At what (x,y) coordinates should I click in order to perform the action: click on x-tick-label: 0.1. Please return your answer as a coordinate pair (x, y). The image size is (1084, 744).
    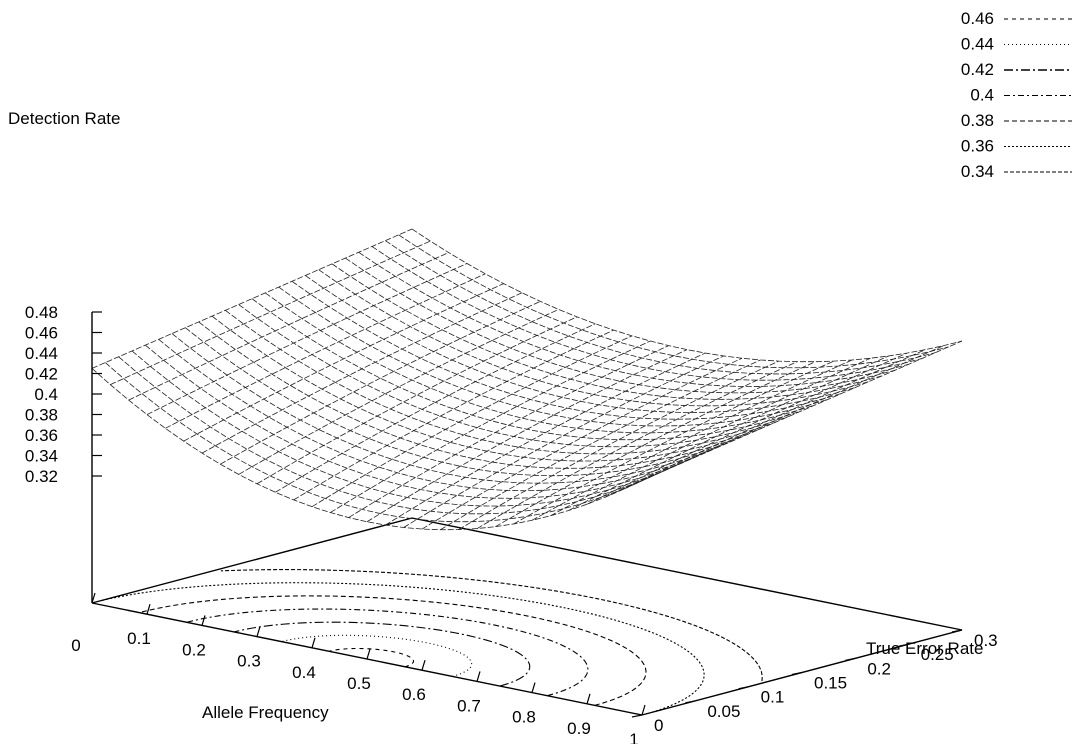
    Looking at the image, I should click on (139, 638).